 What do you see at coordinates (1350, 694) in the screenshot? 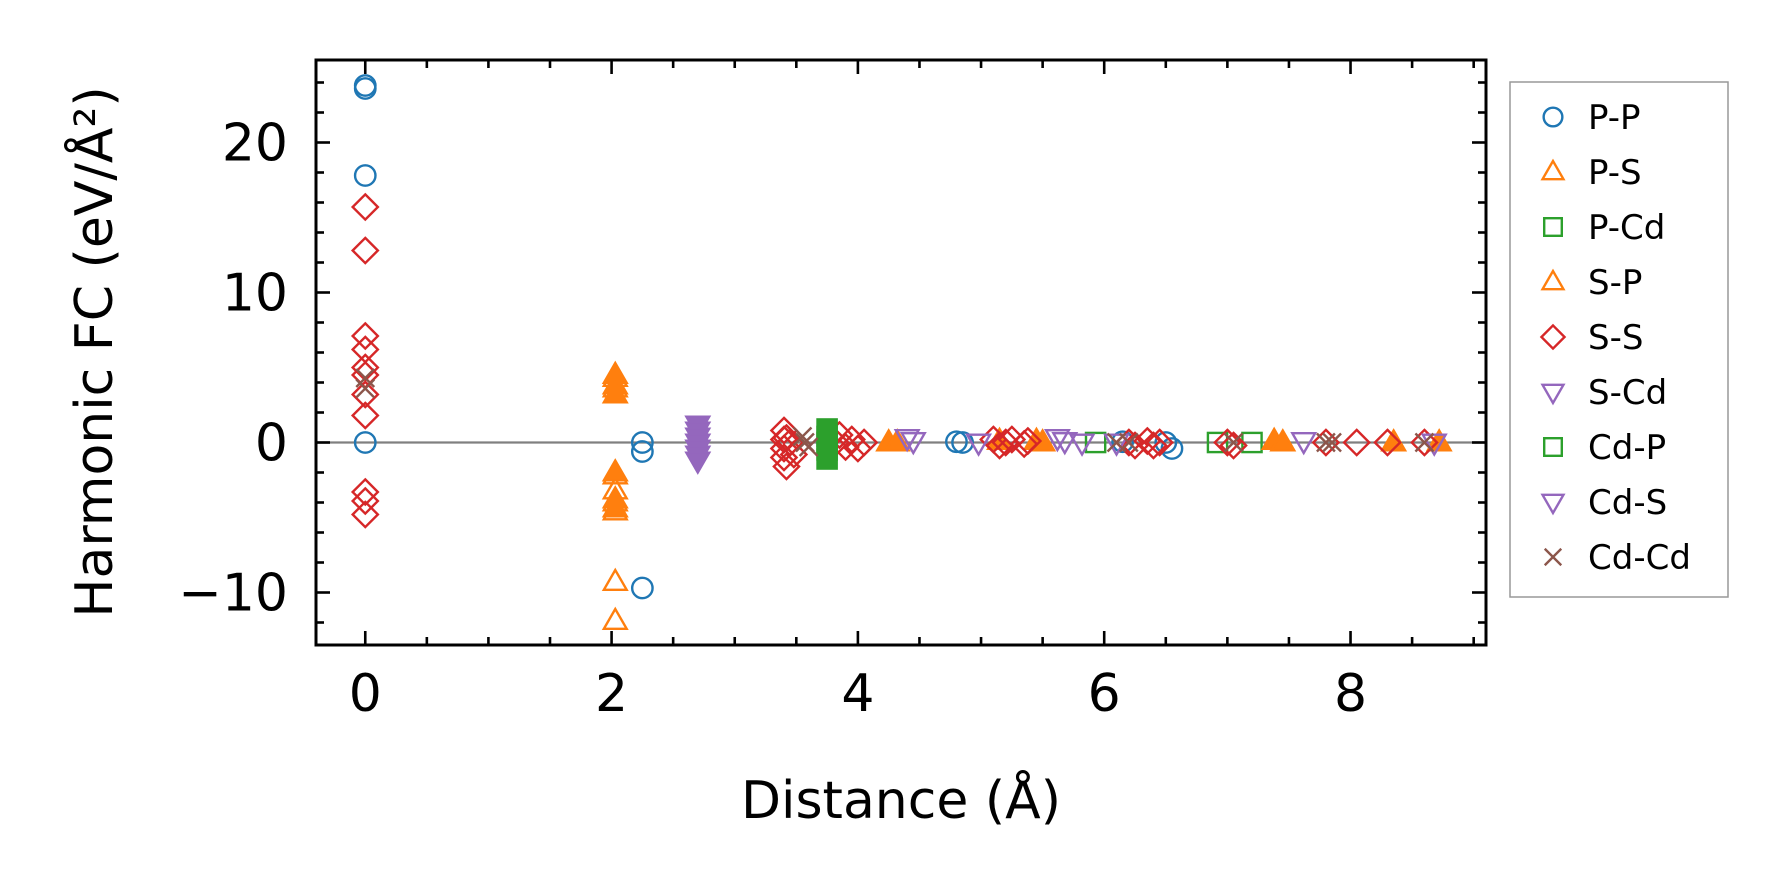
I see `x-tick-label: 8` at bounding box center [1350, 694].